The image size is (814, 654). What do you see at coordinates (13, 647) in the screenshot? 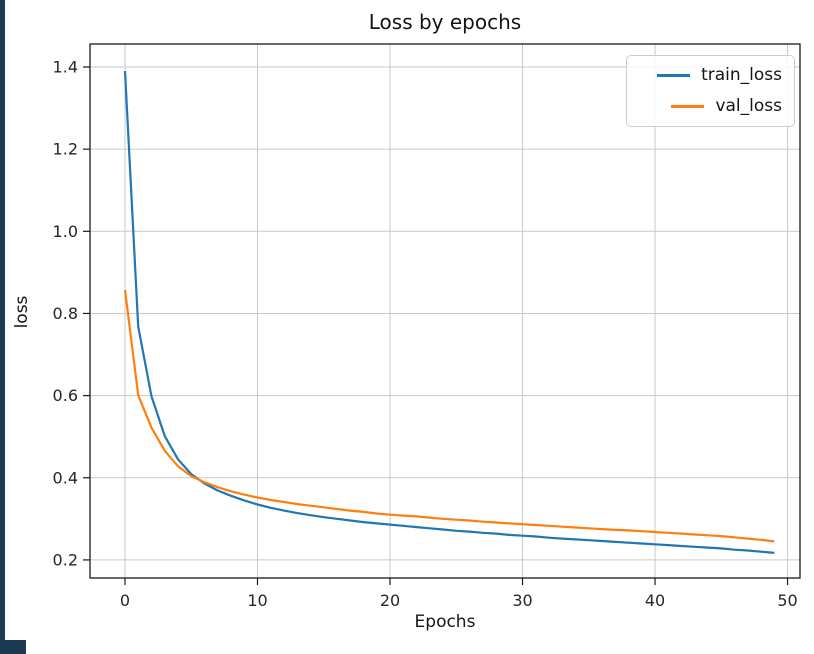
I see `desktop-edge-bottom-left-corner` at bounding box center [13, 647].